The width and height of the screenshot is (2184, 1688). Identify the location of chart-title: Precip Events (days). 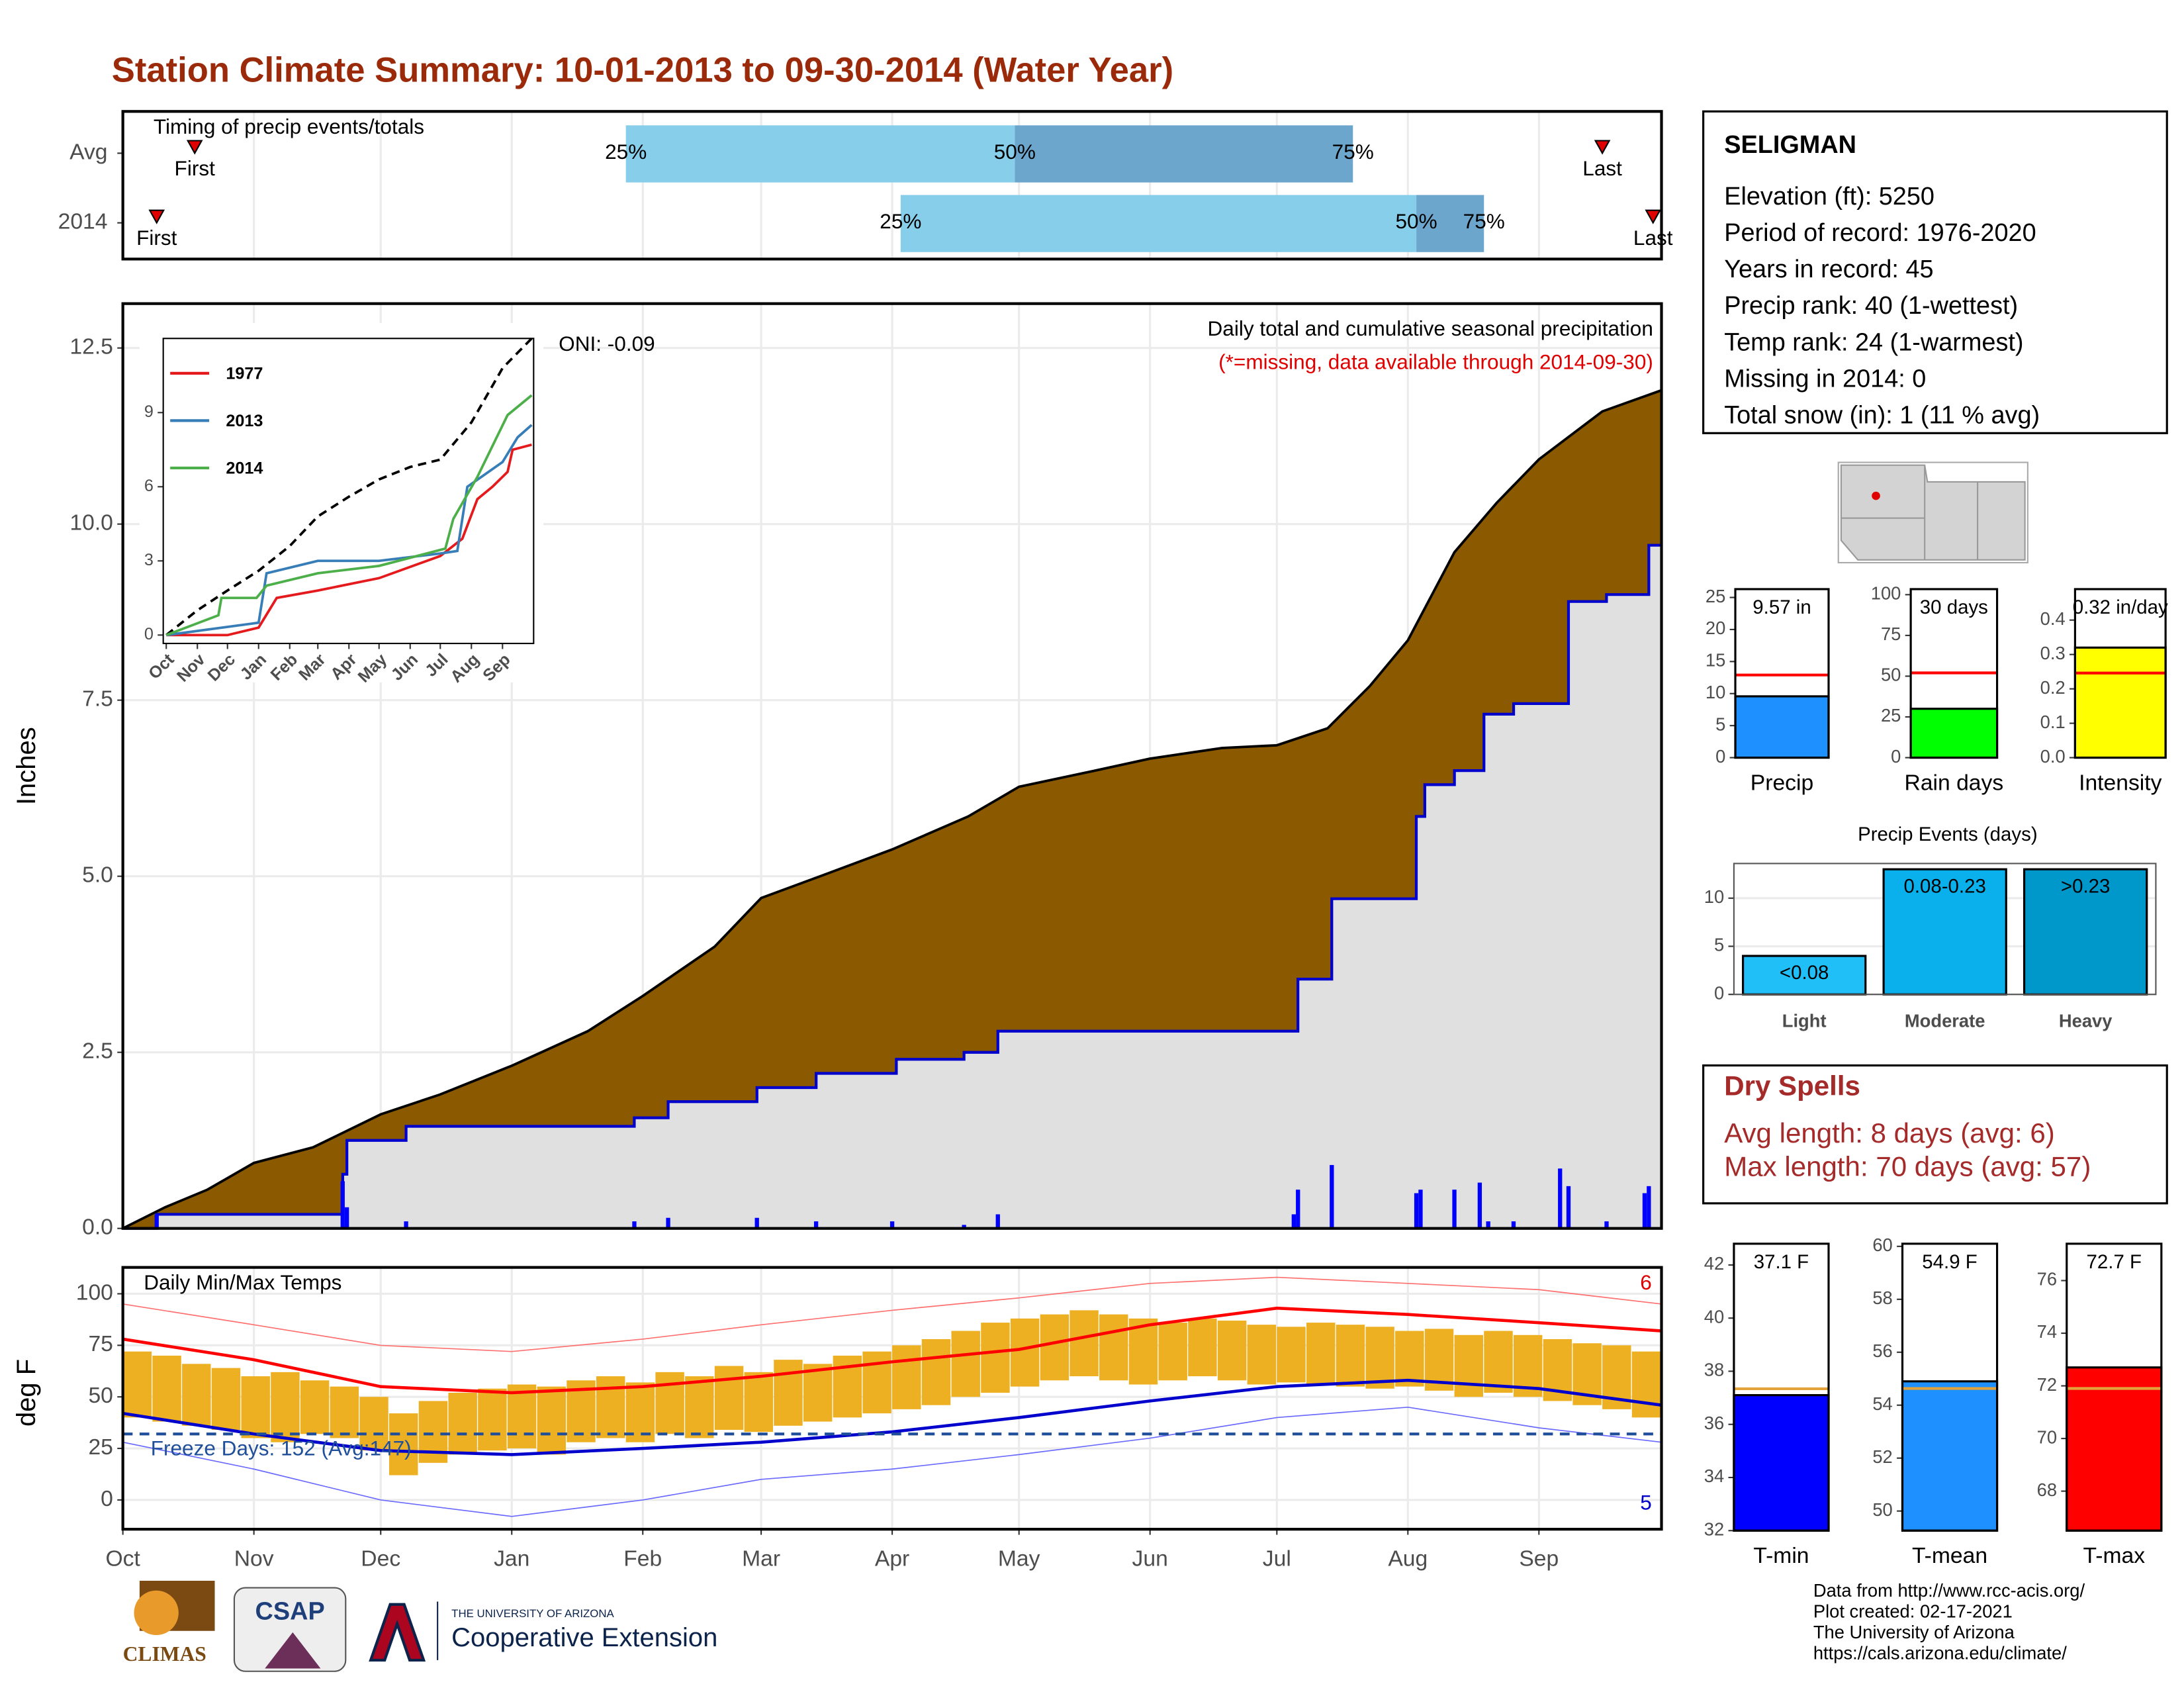
(1948, 834).